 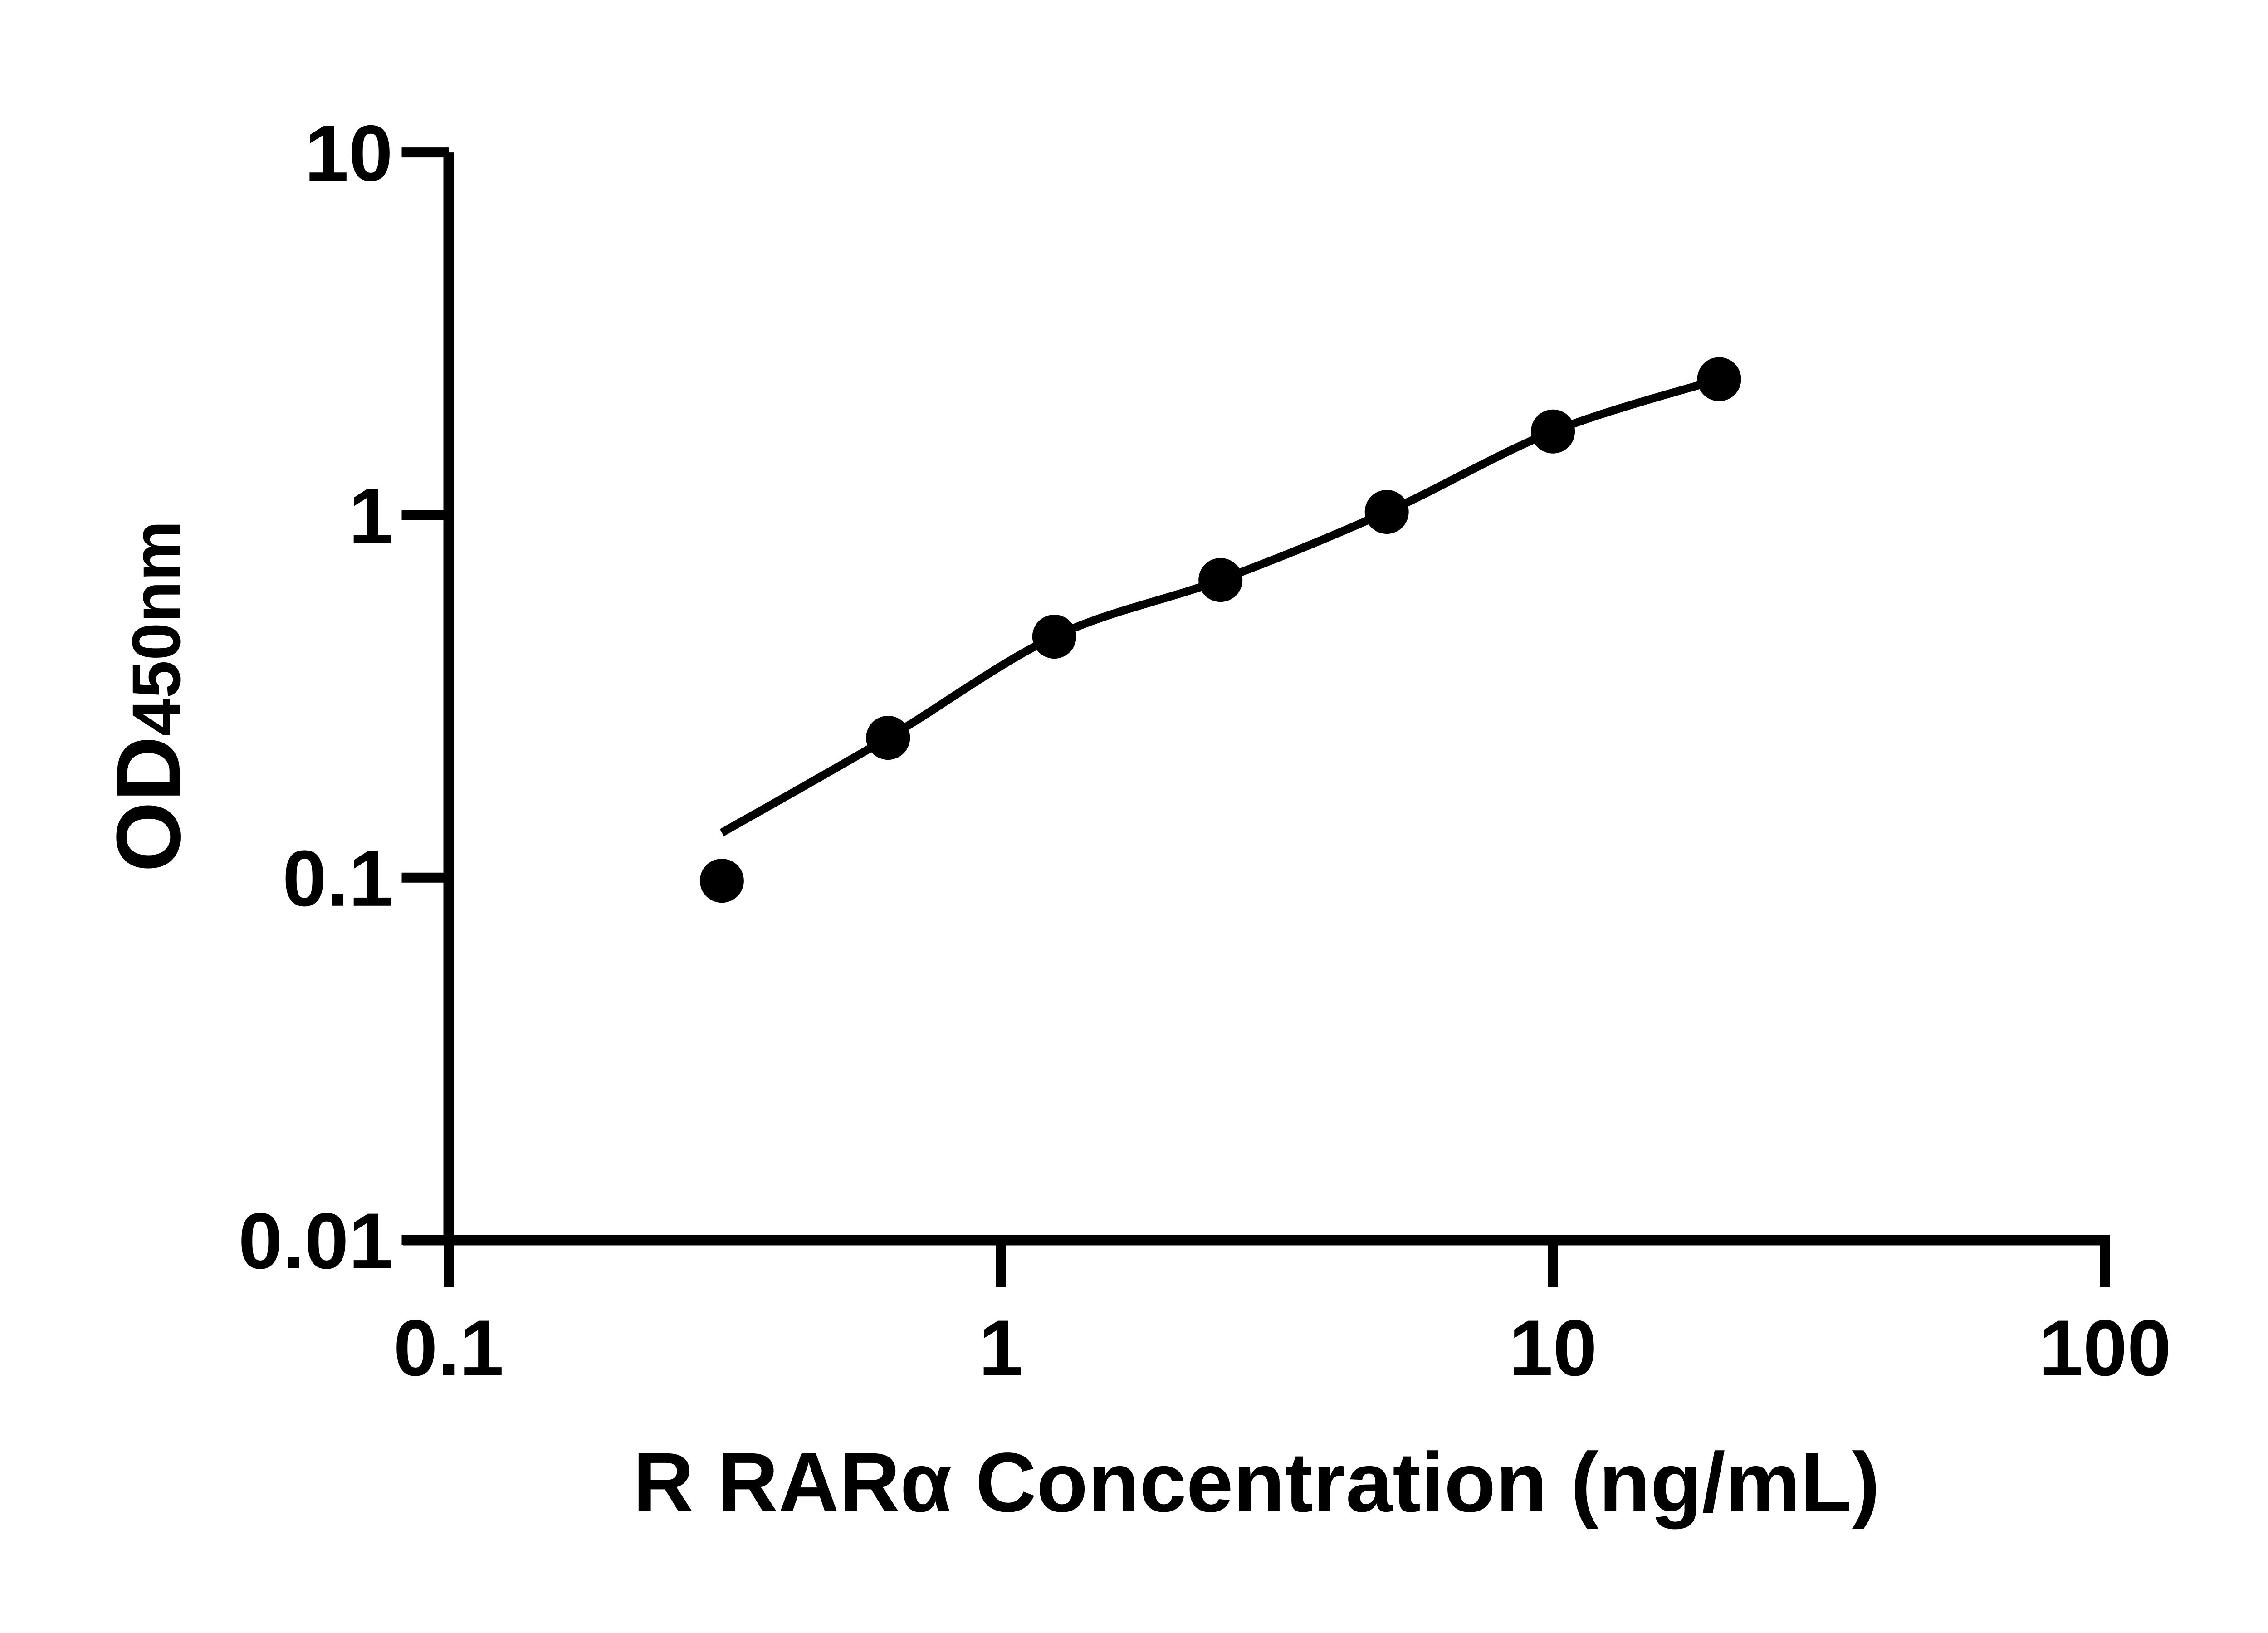 I want to click on x-axis-ticks, so click(x=1277, y=1263).